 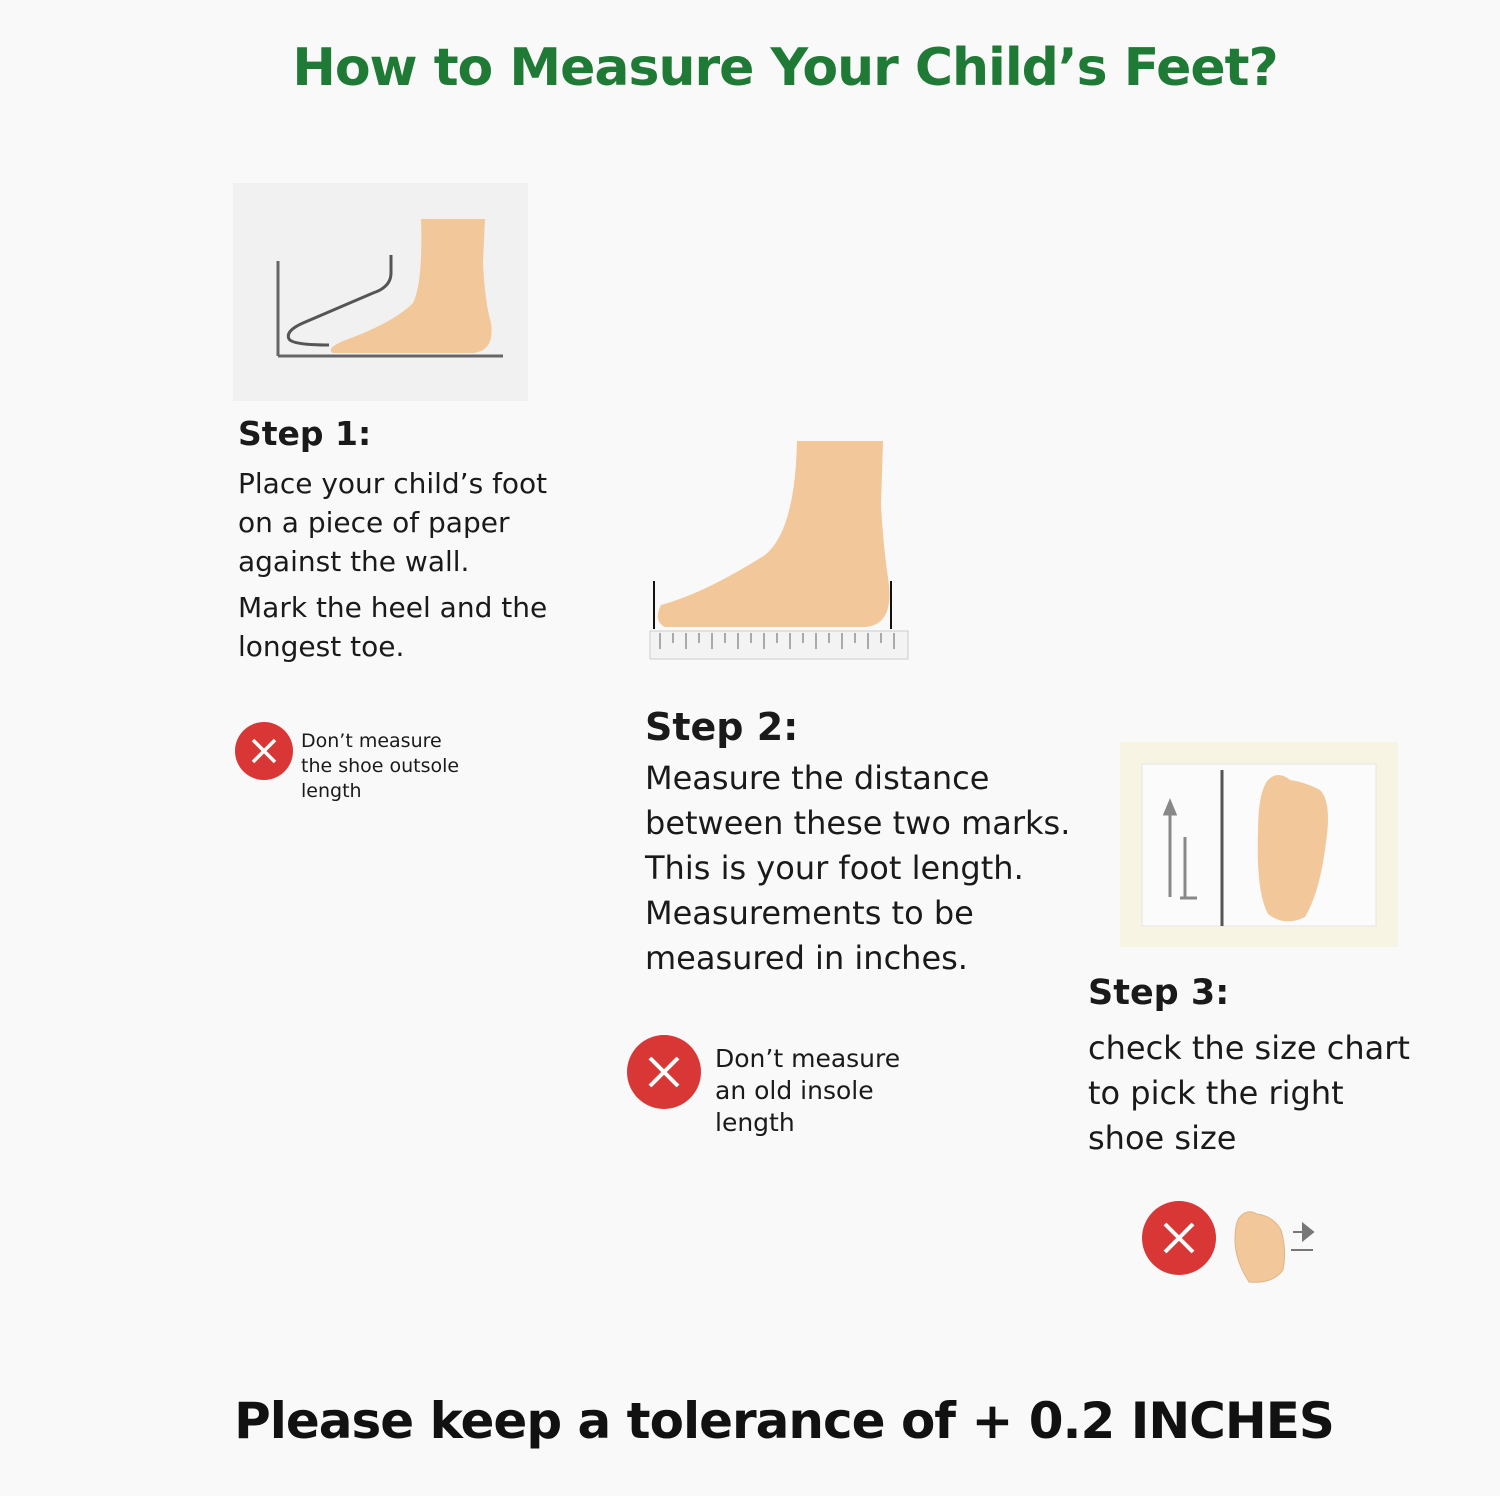 What do you see at coordinates (1230, 1242) in the screenshot?
I see `warning-fit` at bounding box center [1230, 1242].